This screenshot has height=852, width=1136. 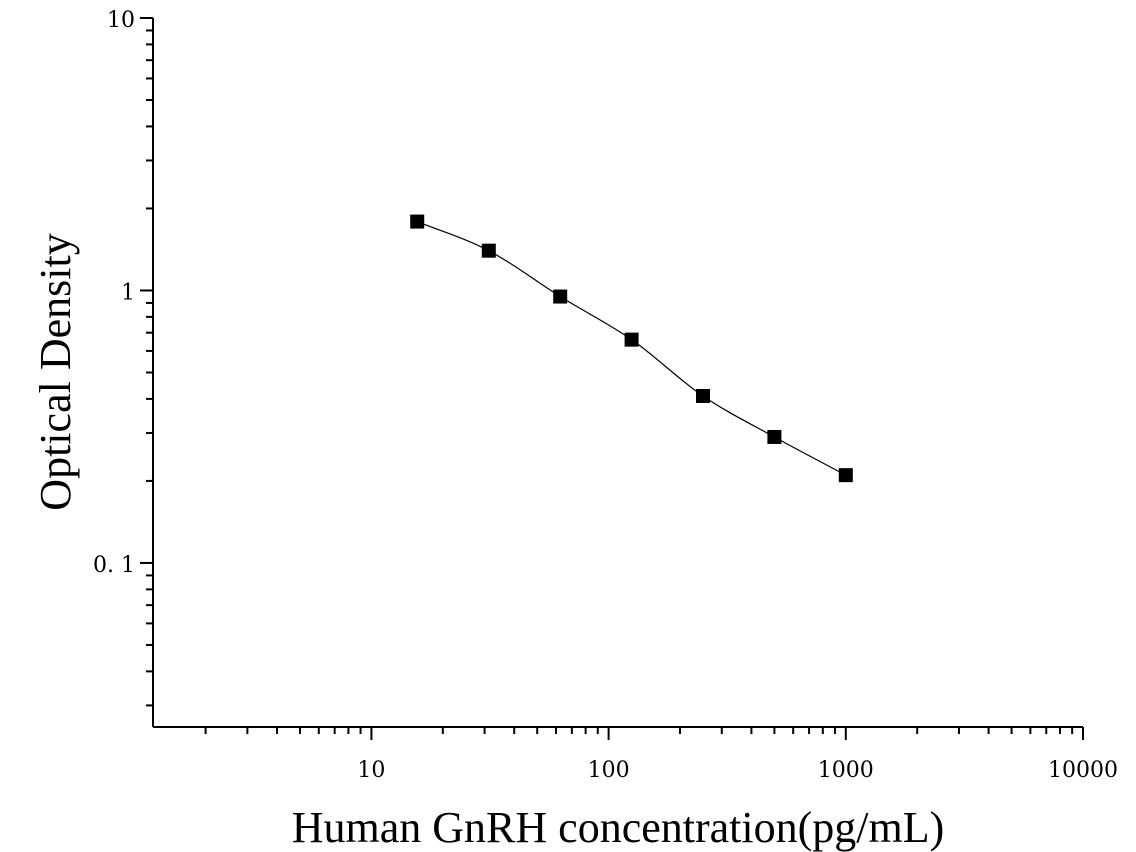 What do you see at coordinates (128, 292) in the screenshot?
I see `y-tick-label: 1` at bounding box center [128, 292].